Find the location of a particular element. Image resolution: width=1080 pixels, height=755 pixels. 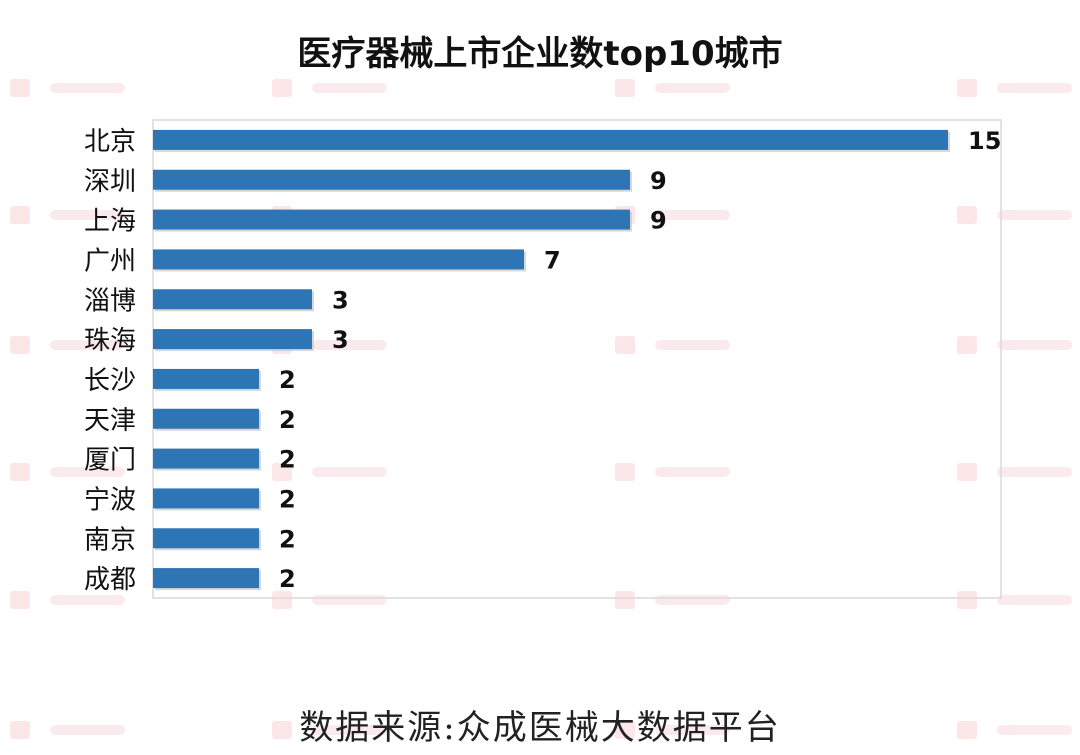

category-label: 宁波 is located at coordinates (110, 500).